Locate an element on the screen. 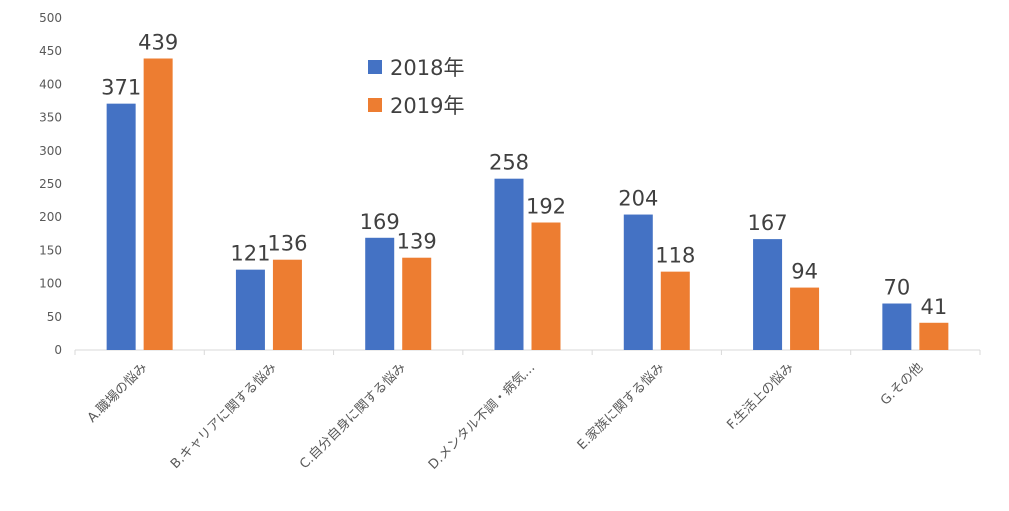  data-label: 204 is located at coordinates (638, 199).